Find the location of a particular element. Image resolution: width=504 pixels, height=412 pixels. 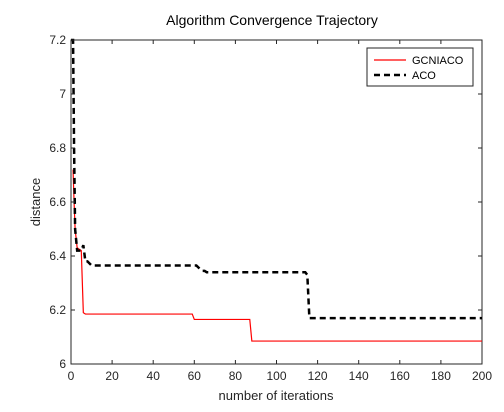

x-tick-label: 140 is located at coordinates (359, 376).